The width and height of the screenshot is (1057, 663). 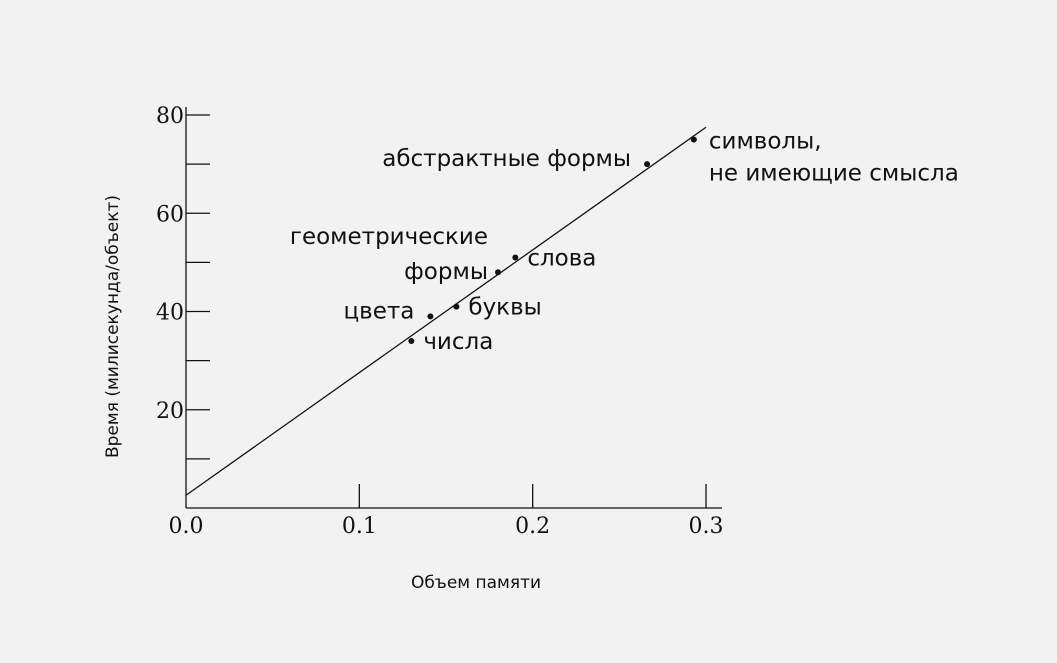 What do you see at coordinates (379, 311) in the screenshot?
I see `point-label: цвета` at bounding box center [379, 311].